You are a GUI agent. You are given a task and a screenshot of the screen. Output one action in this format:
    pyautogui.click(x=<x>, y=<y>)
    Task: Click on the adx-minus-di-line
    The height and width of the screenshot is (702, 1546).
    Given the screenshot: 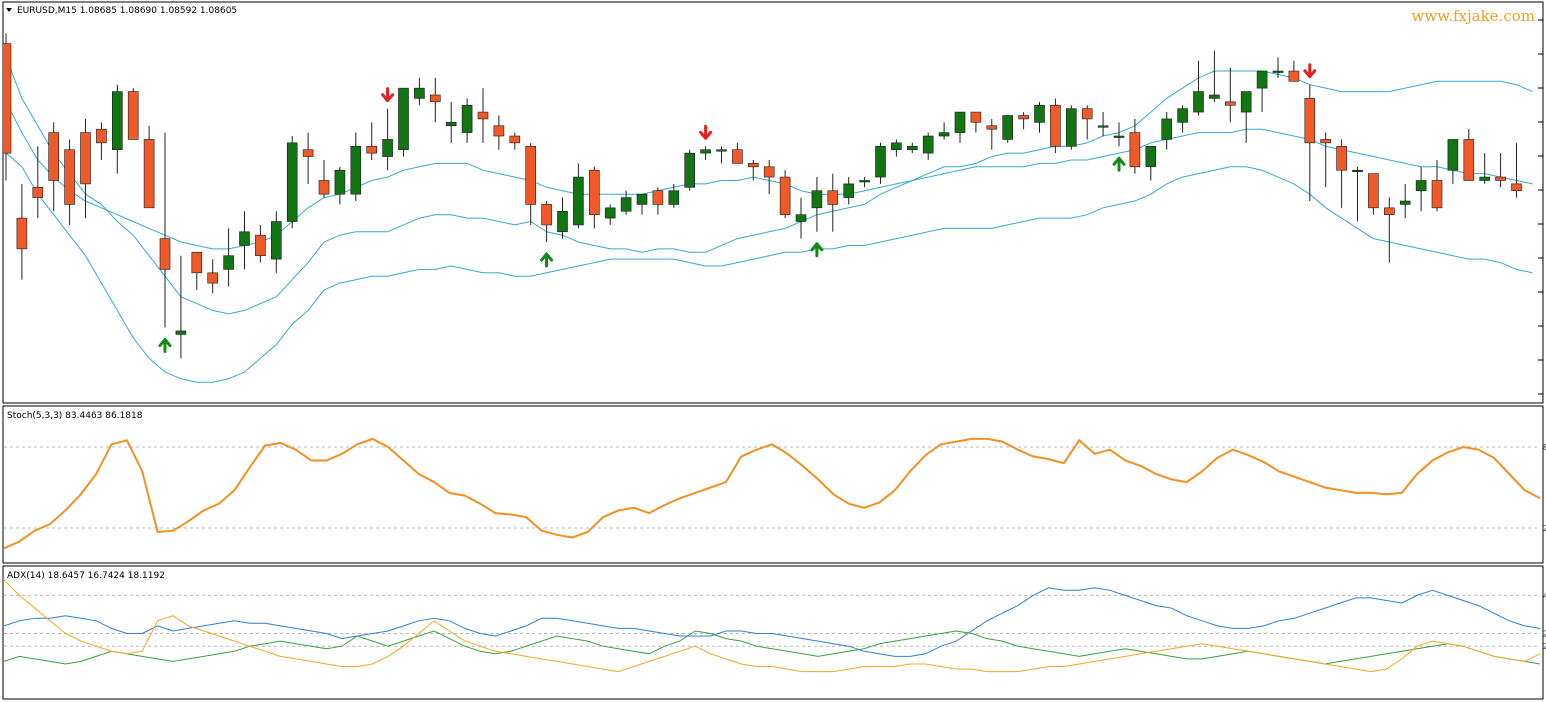 What is the action you would take?
    pyautogui.click(x=772, y=626)
    